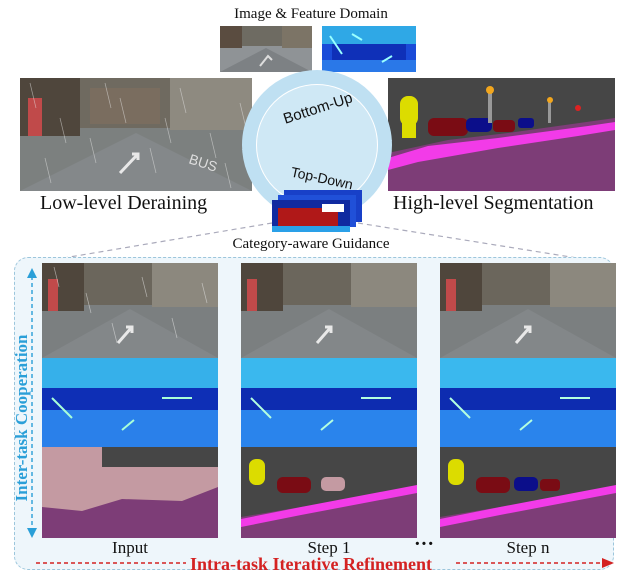 The width and height of the screenshot is (622, 575). What do you see at coordinates (130, 492) in the screenshot?
I see `input-segmentation-map` at bounding box center [130, 492].